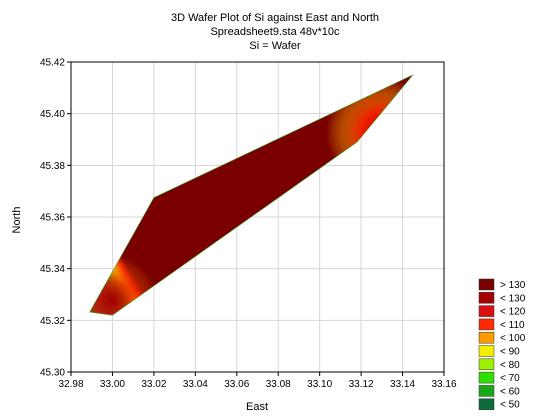 This screenshot has width=550, height=420. I want to click on legend-label: < 80, so click(510, 365).